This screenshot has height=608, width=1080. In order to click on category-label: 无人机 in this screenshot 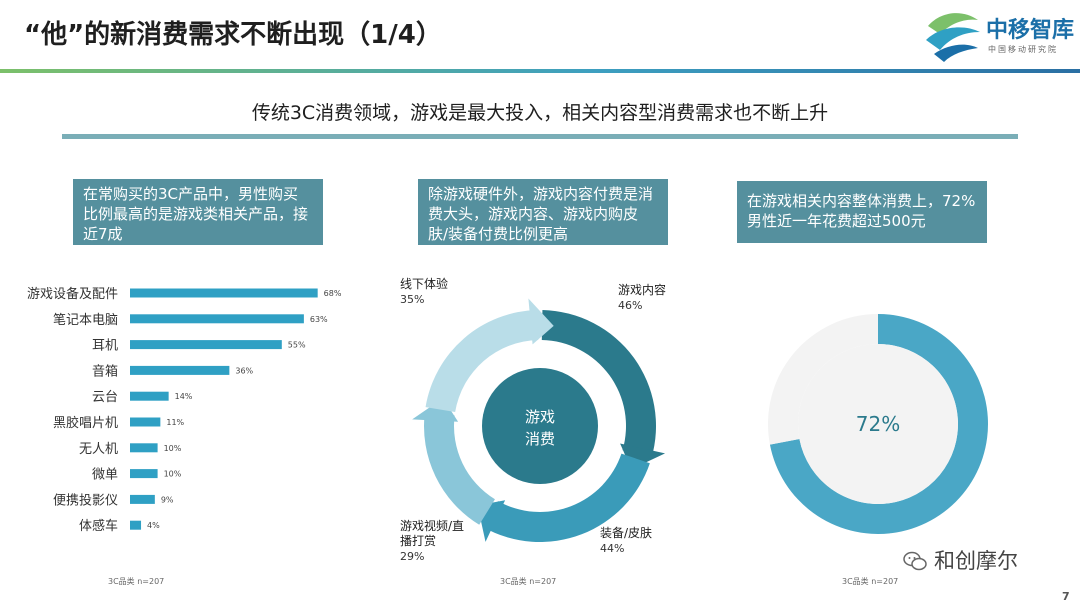, I will do `click(98, 449)`.